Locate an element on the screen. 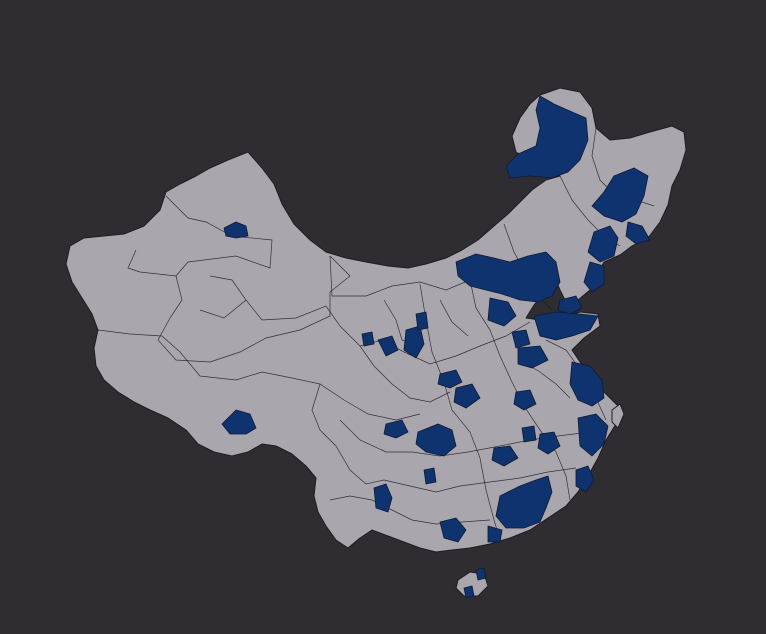 The image size is (766, 634). highlight-jiangxi is located at coordinates (549, 443).